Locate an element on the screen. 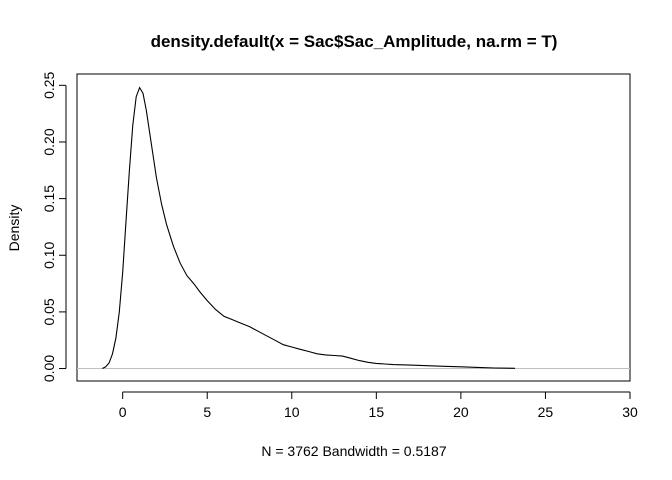 This screenshot has width=672, height=480. y-tick-label: 0.15 is located at coordinates (49, 198).